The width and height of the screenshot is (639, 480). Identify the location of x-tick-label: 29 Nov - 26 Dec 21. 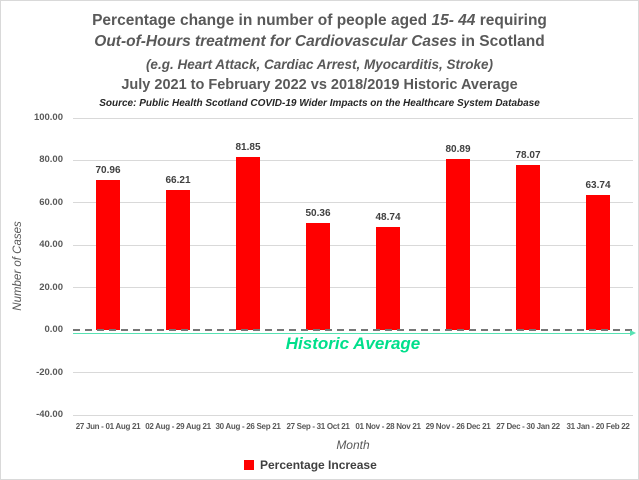
(458, 426).